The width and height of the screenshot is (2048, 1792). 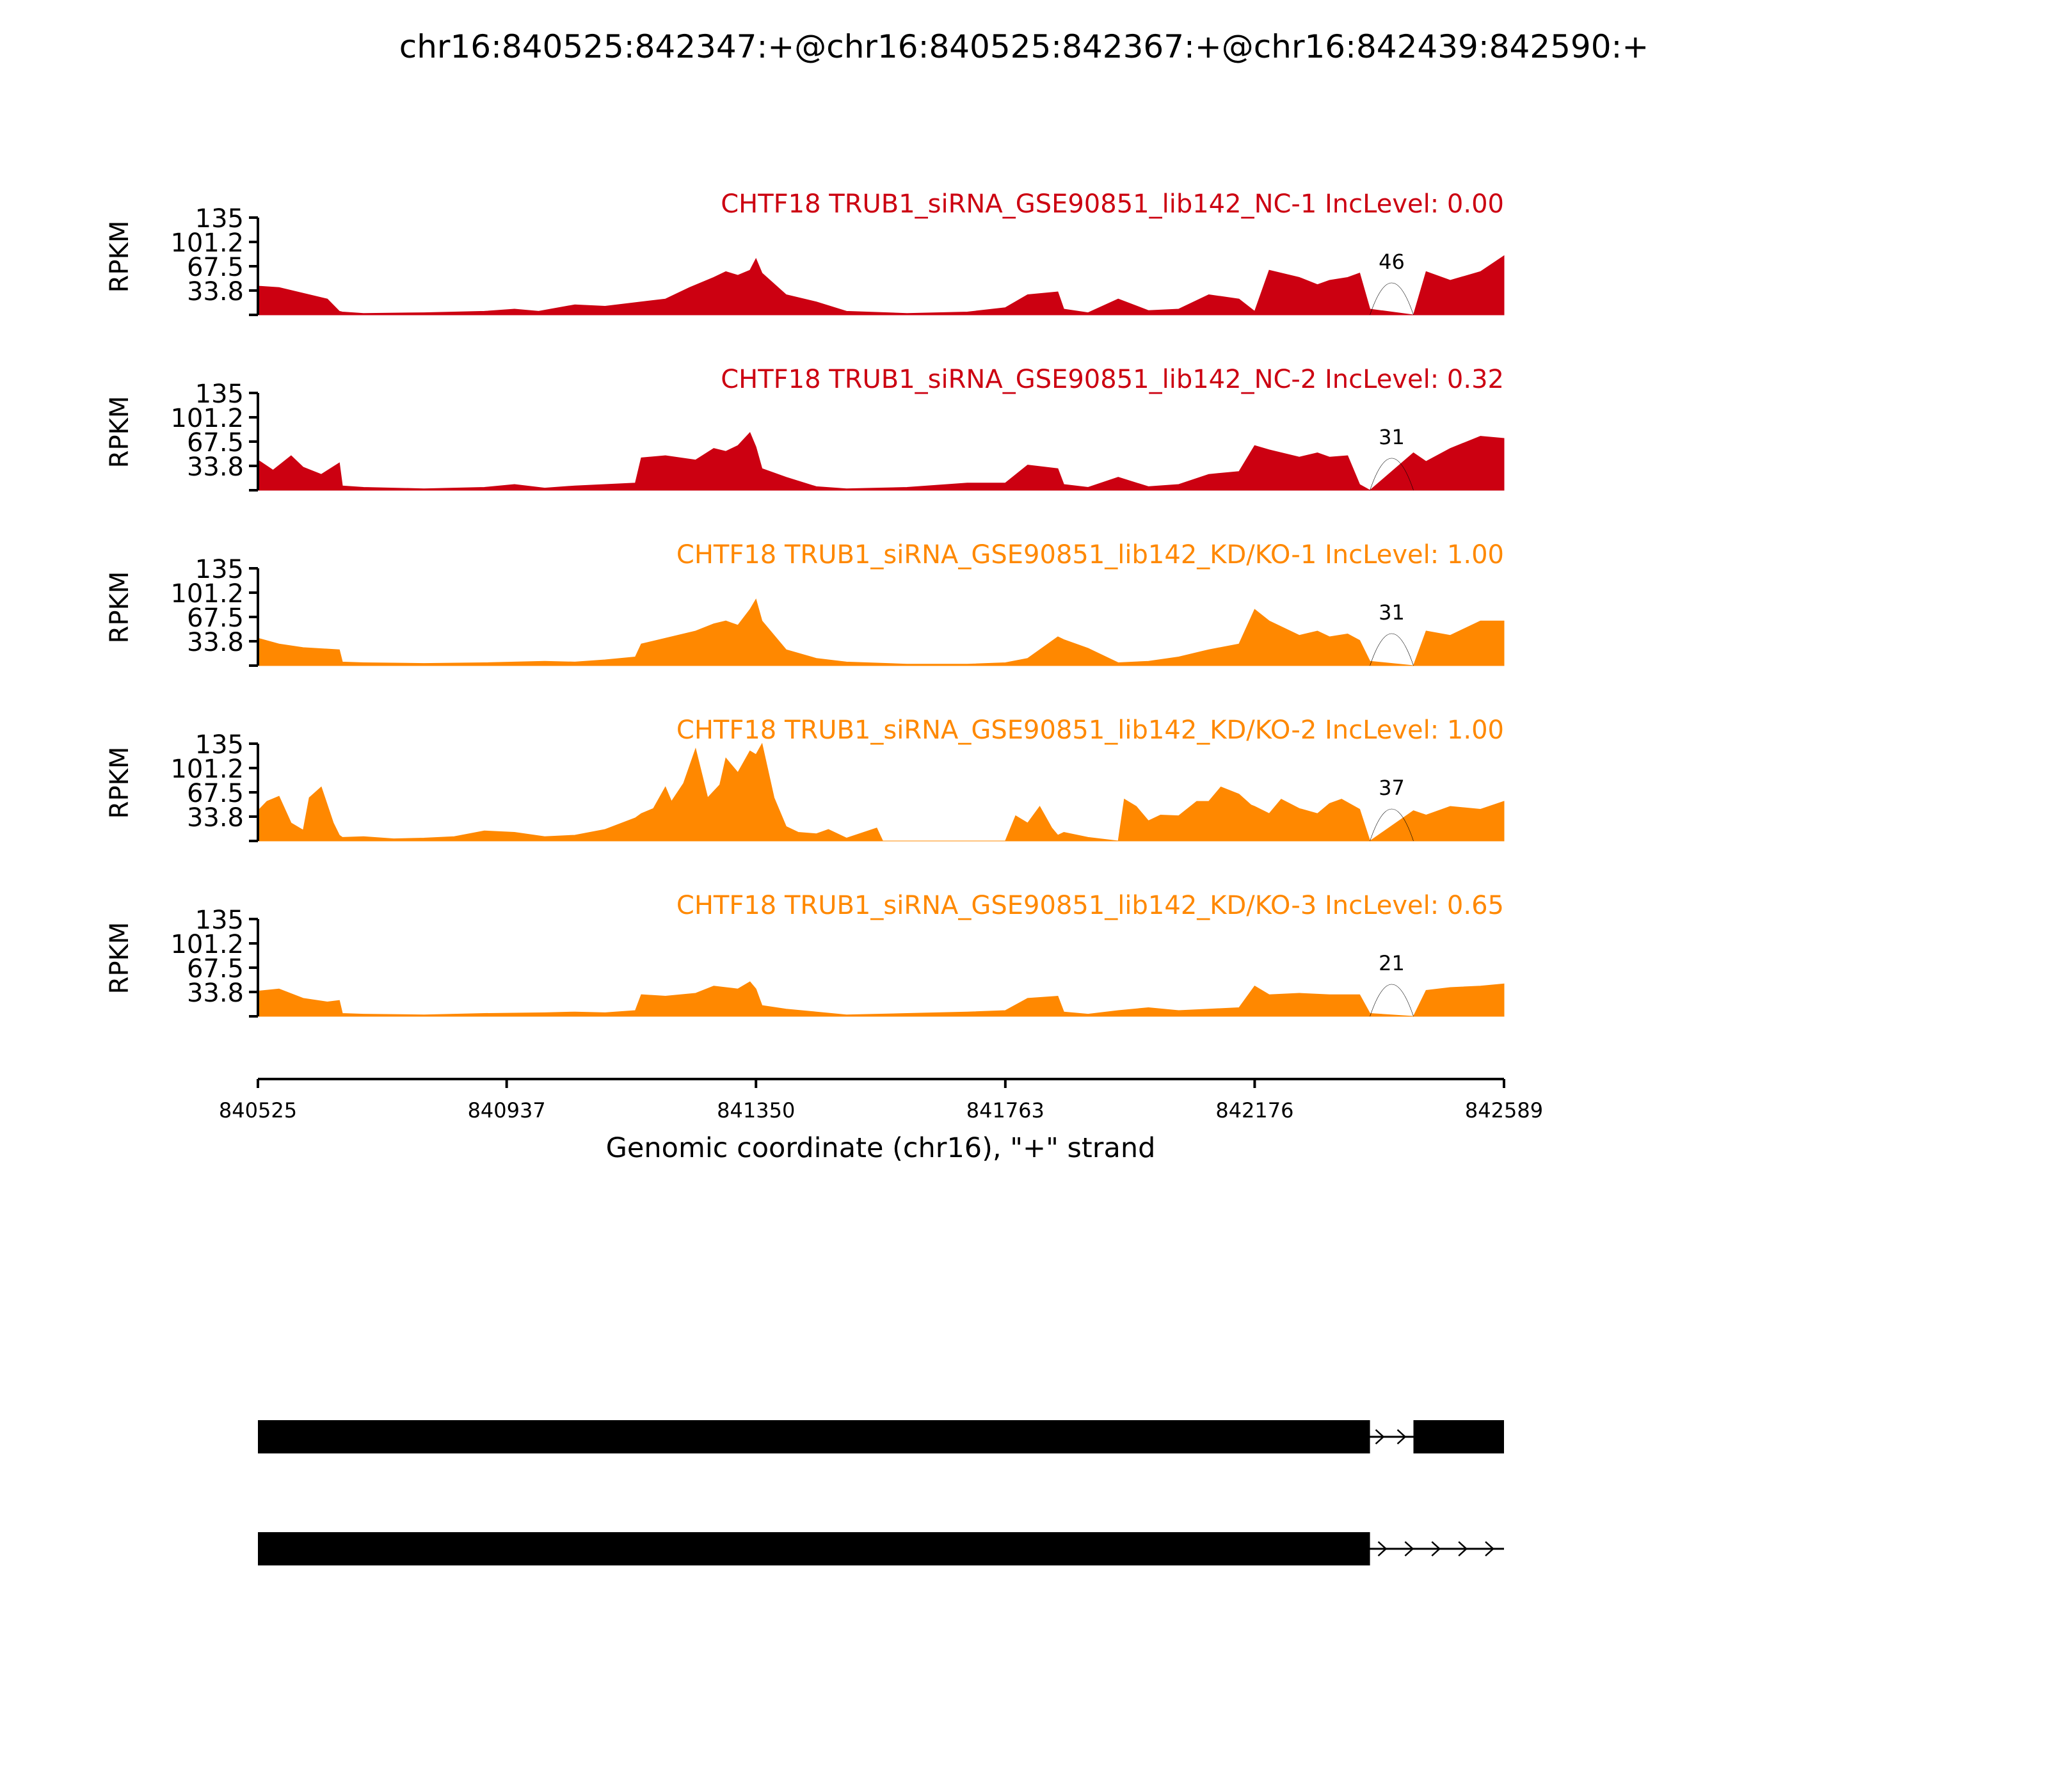 I want to click on x-axis-label: Genomic coordinate (chr16), "+" strand, so click(x=881, y=1148).